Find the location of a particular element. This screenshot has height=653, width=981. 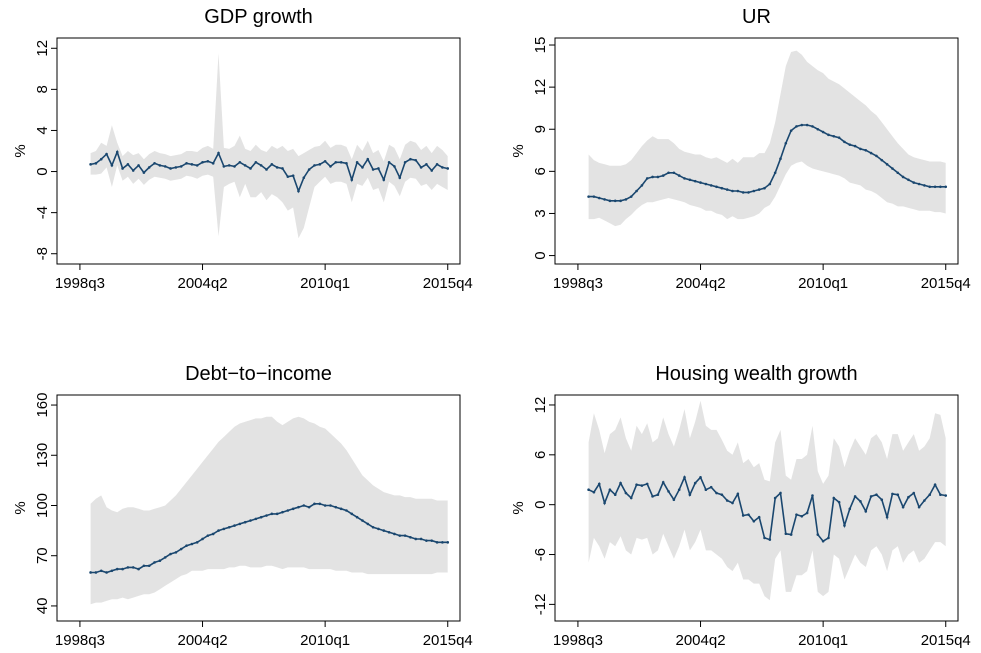

y-tick-label: 15 is located at coordinates (540, 45).